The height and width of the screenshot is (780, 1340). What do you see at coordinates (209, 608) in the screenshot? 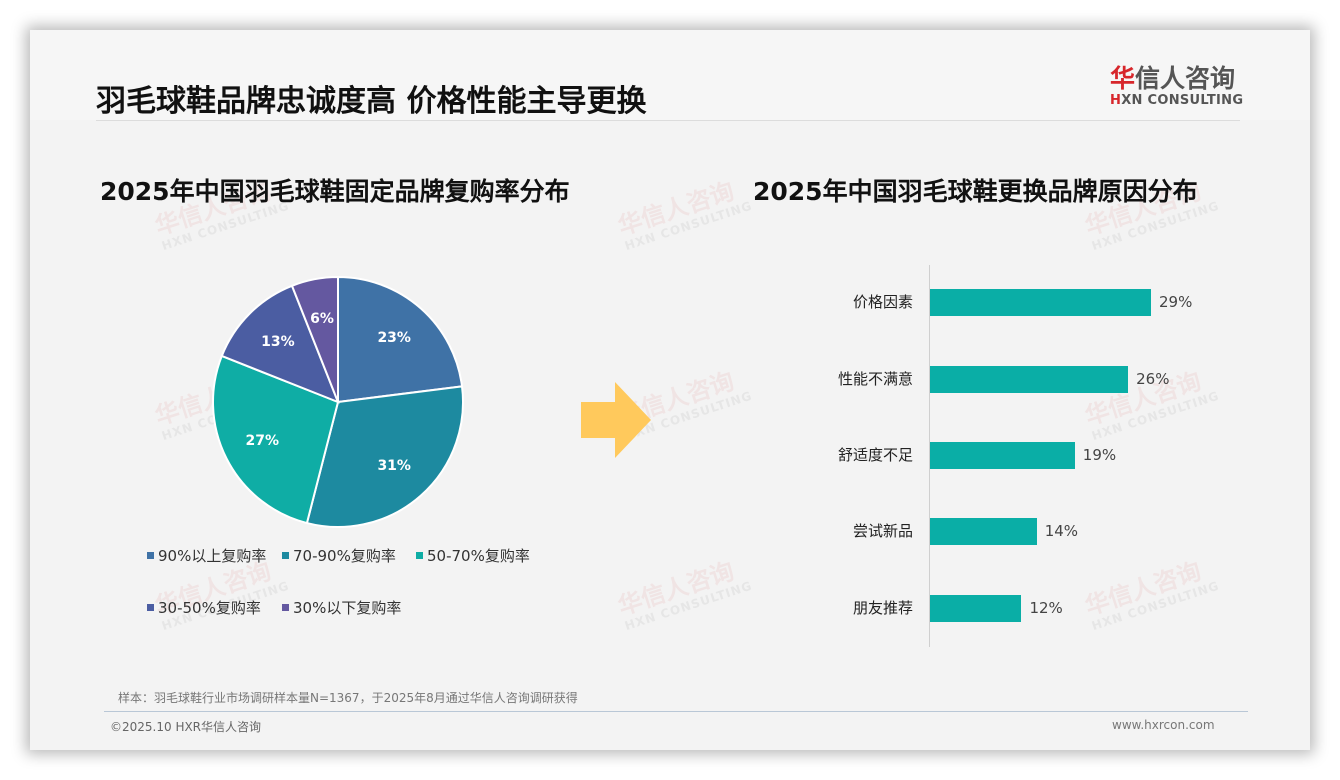
I see `legend-label: 30-50%复购率` at bounding box center [209, 608].